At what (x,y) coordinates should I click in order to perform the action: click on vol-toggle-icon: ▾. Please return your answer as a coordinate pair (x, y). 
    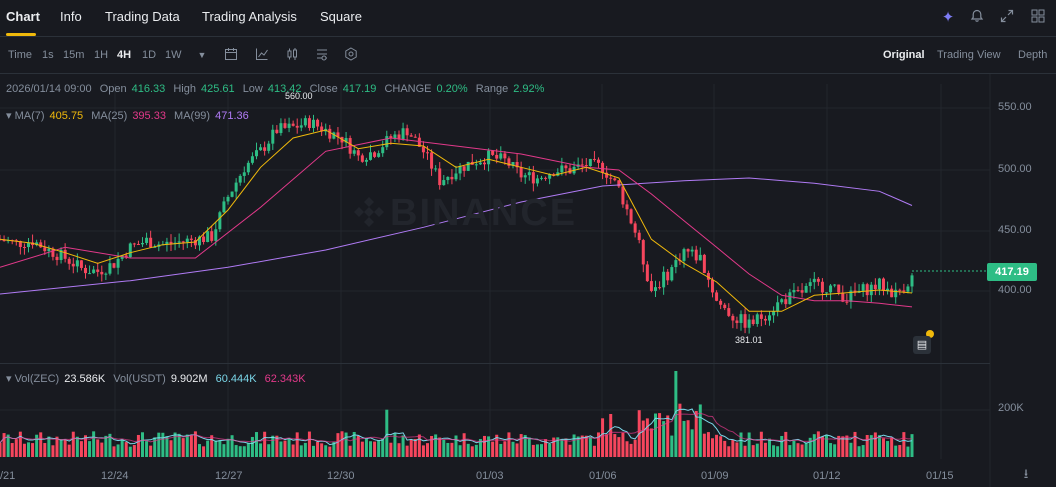
    Looking at the image, I should click on (10, 379).